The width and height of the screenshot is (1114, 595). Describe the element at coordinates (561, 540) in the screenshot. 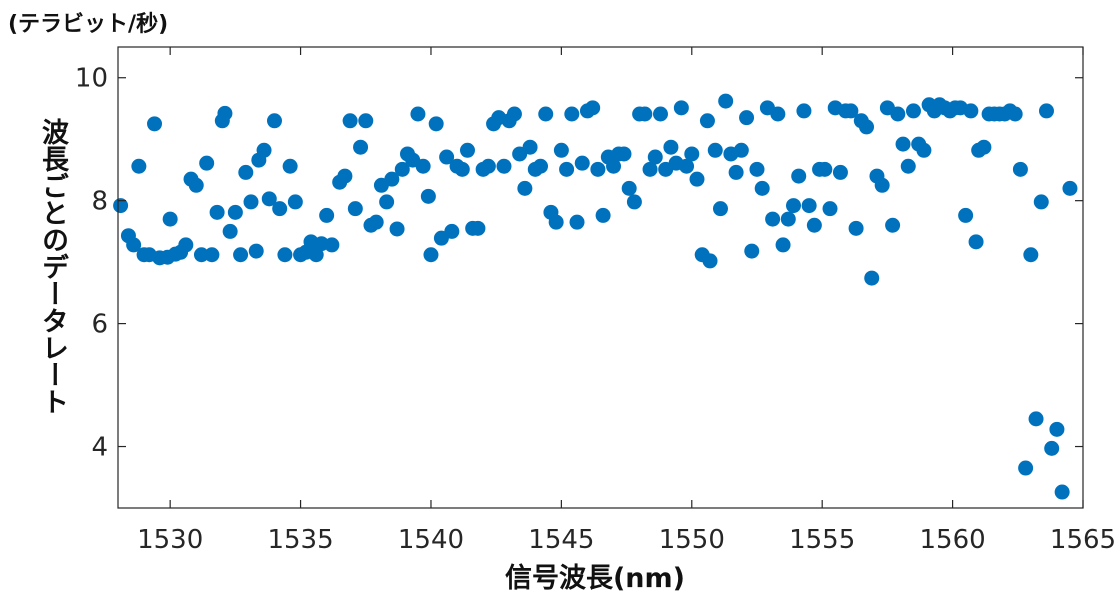

I see `x-tick-label: 1545` at that location.